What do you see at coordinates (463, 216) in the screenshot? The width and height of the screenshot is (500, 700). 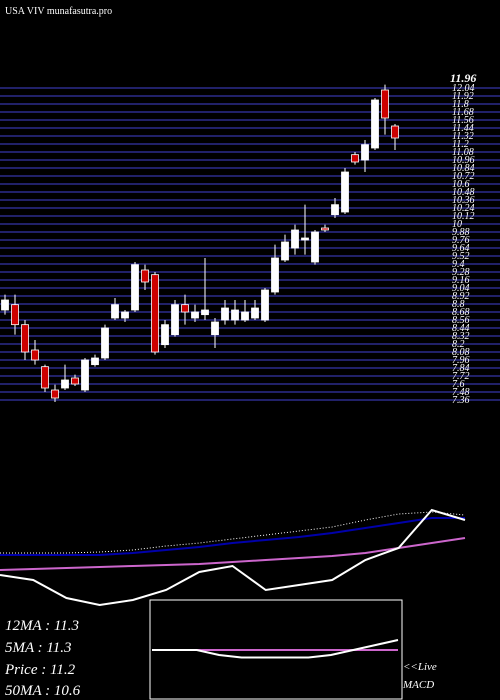 I see `y-tick-label: 10.12` at bounding box center [463, 216].